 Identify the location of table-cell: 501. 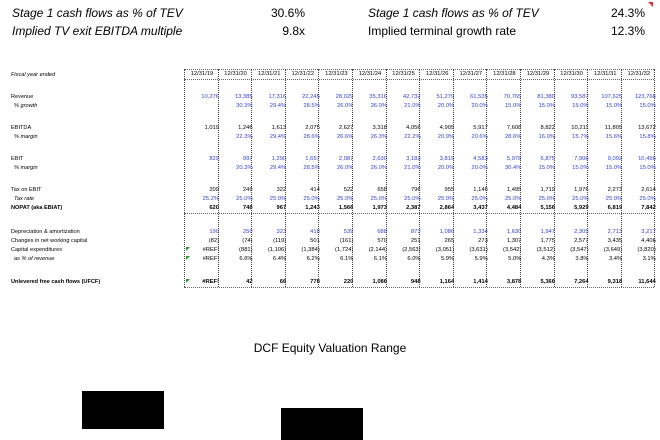
(315, 241).